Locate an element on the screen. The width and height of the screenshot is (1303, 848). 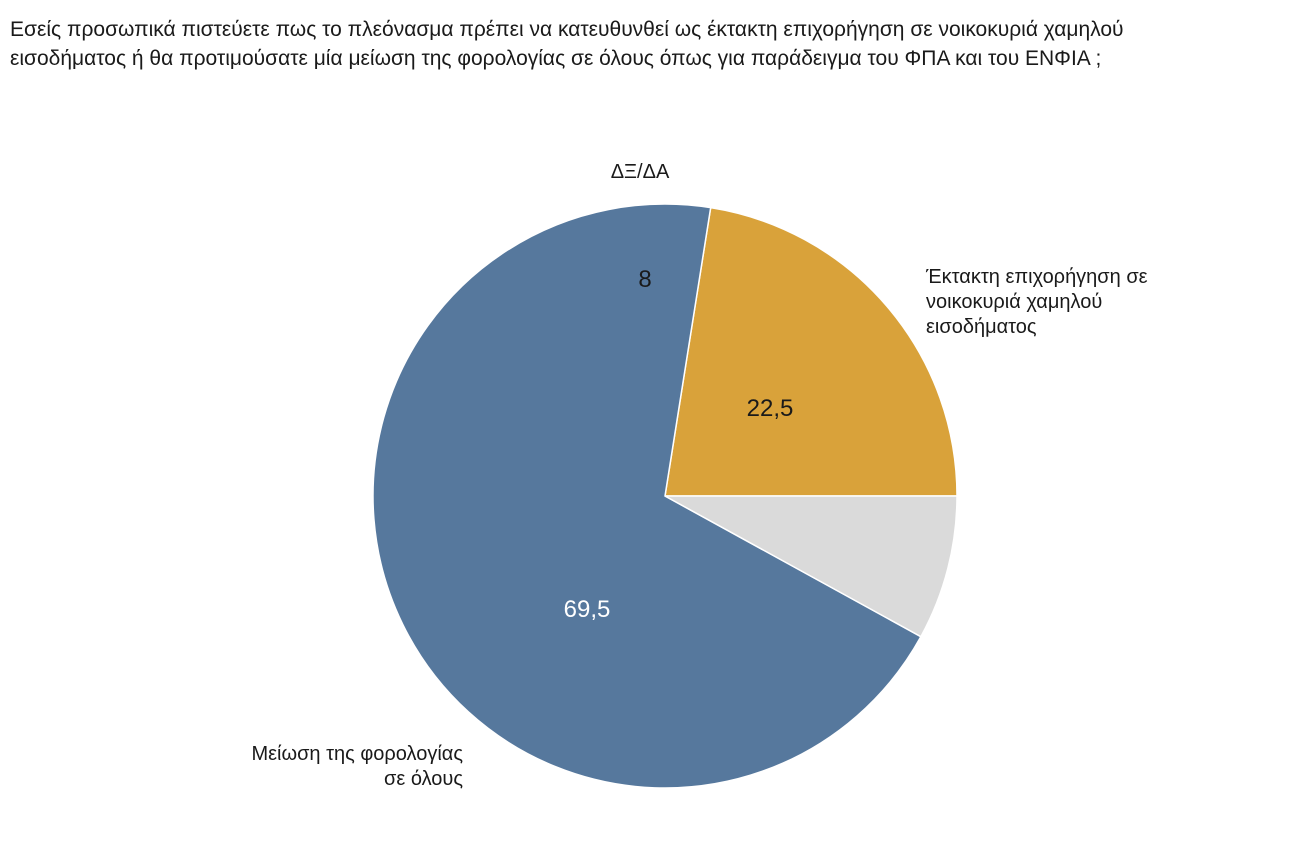
value-label-tax-reduction: 69,5 is located at coordinates (587, 609).